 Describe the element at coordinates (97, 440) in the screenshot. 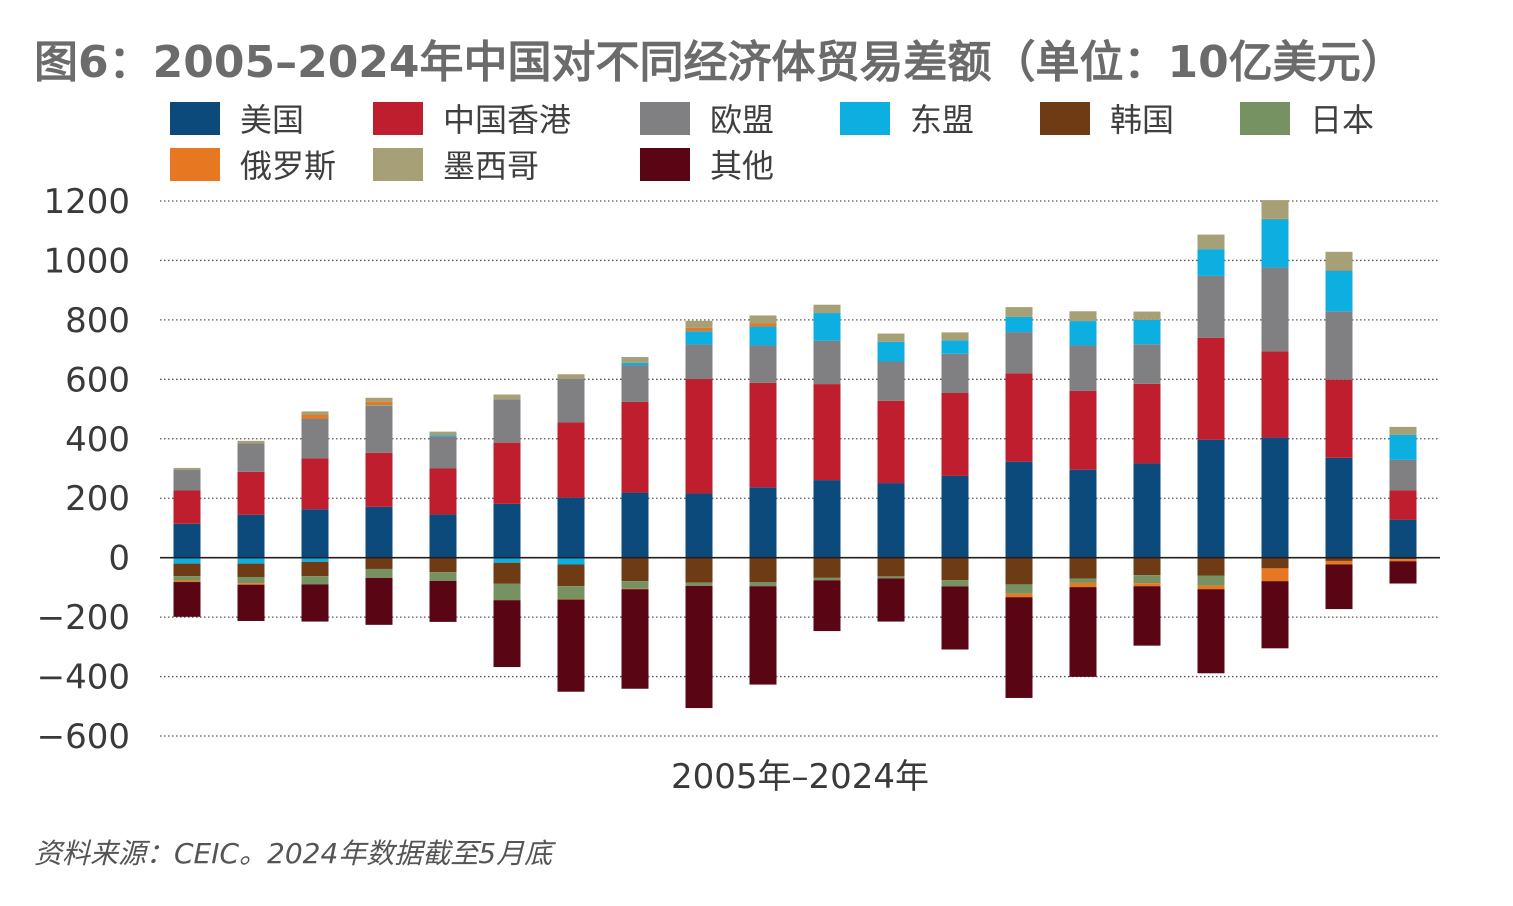

I see `y-tick-label: 400` at that location.